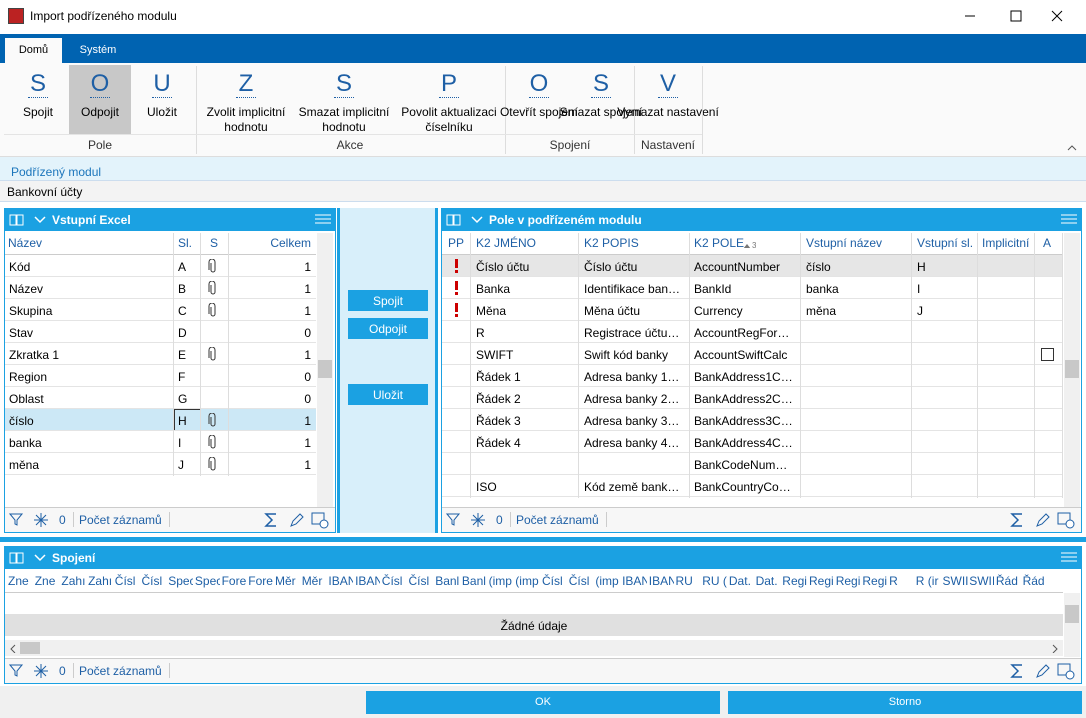 The image size is (1086, 718). I want to click on ribbon-letter: P, so click(448, 83).